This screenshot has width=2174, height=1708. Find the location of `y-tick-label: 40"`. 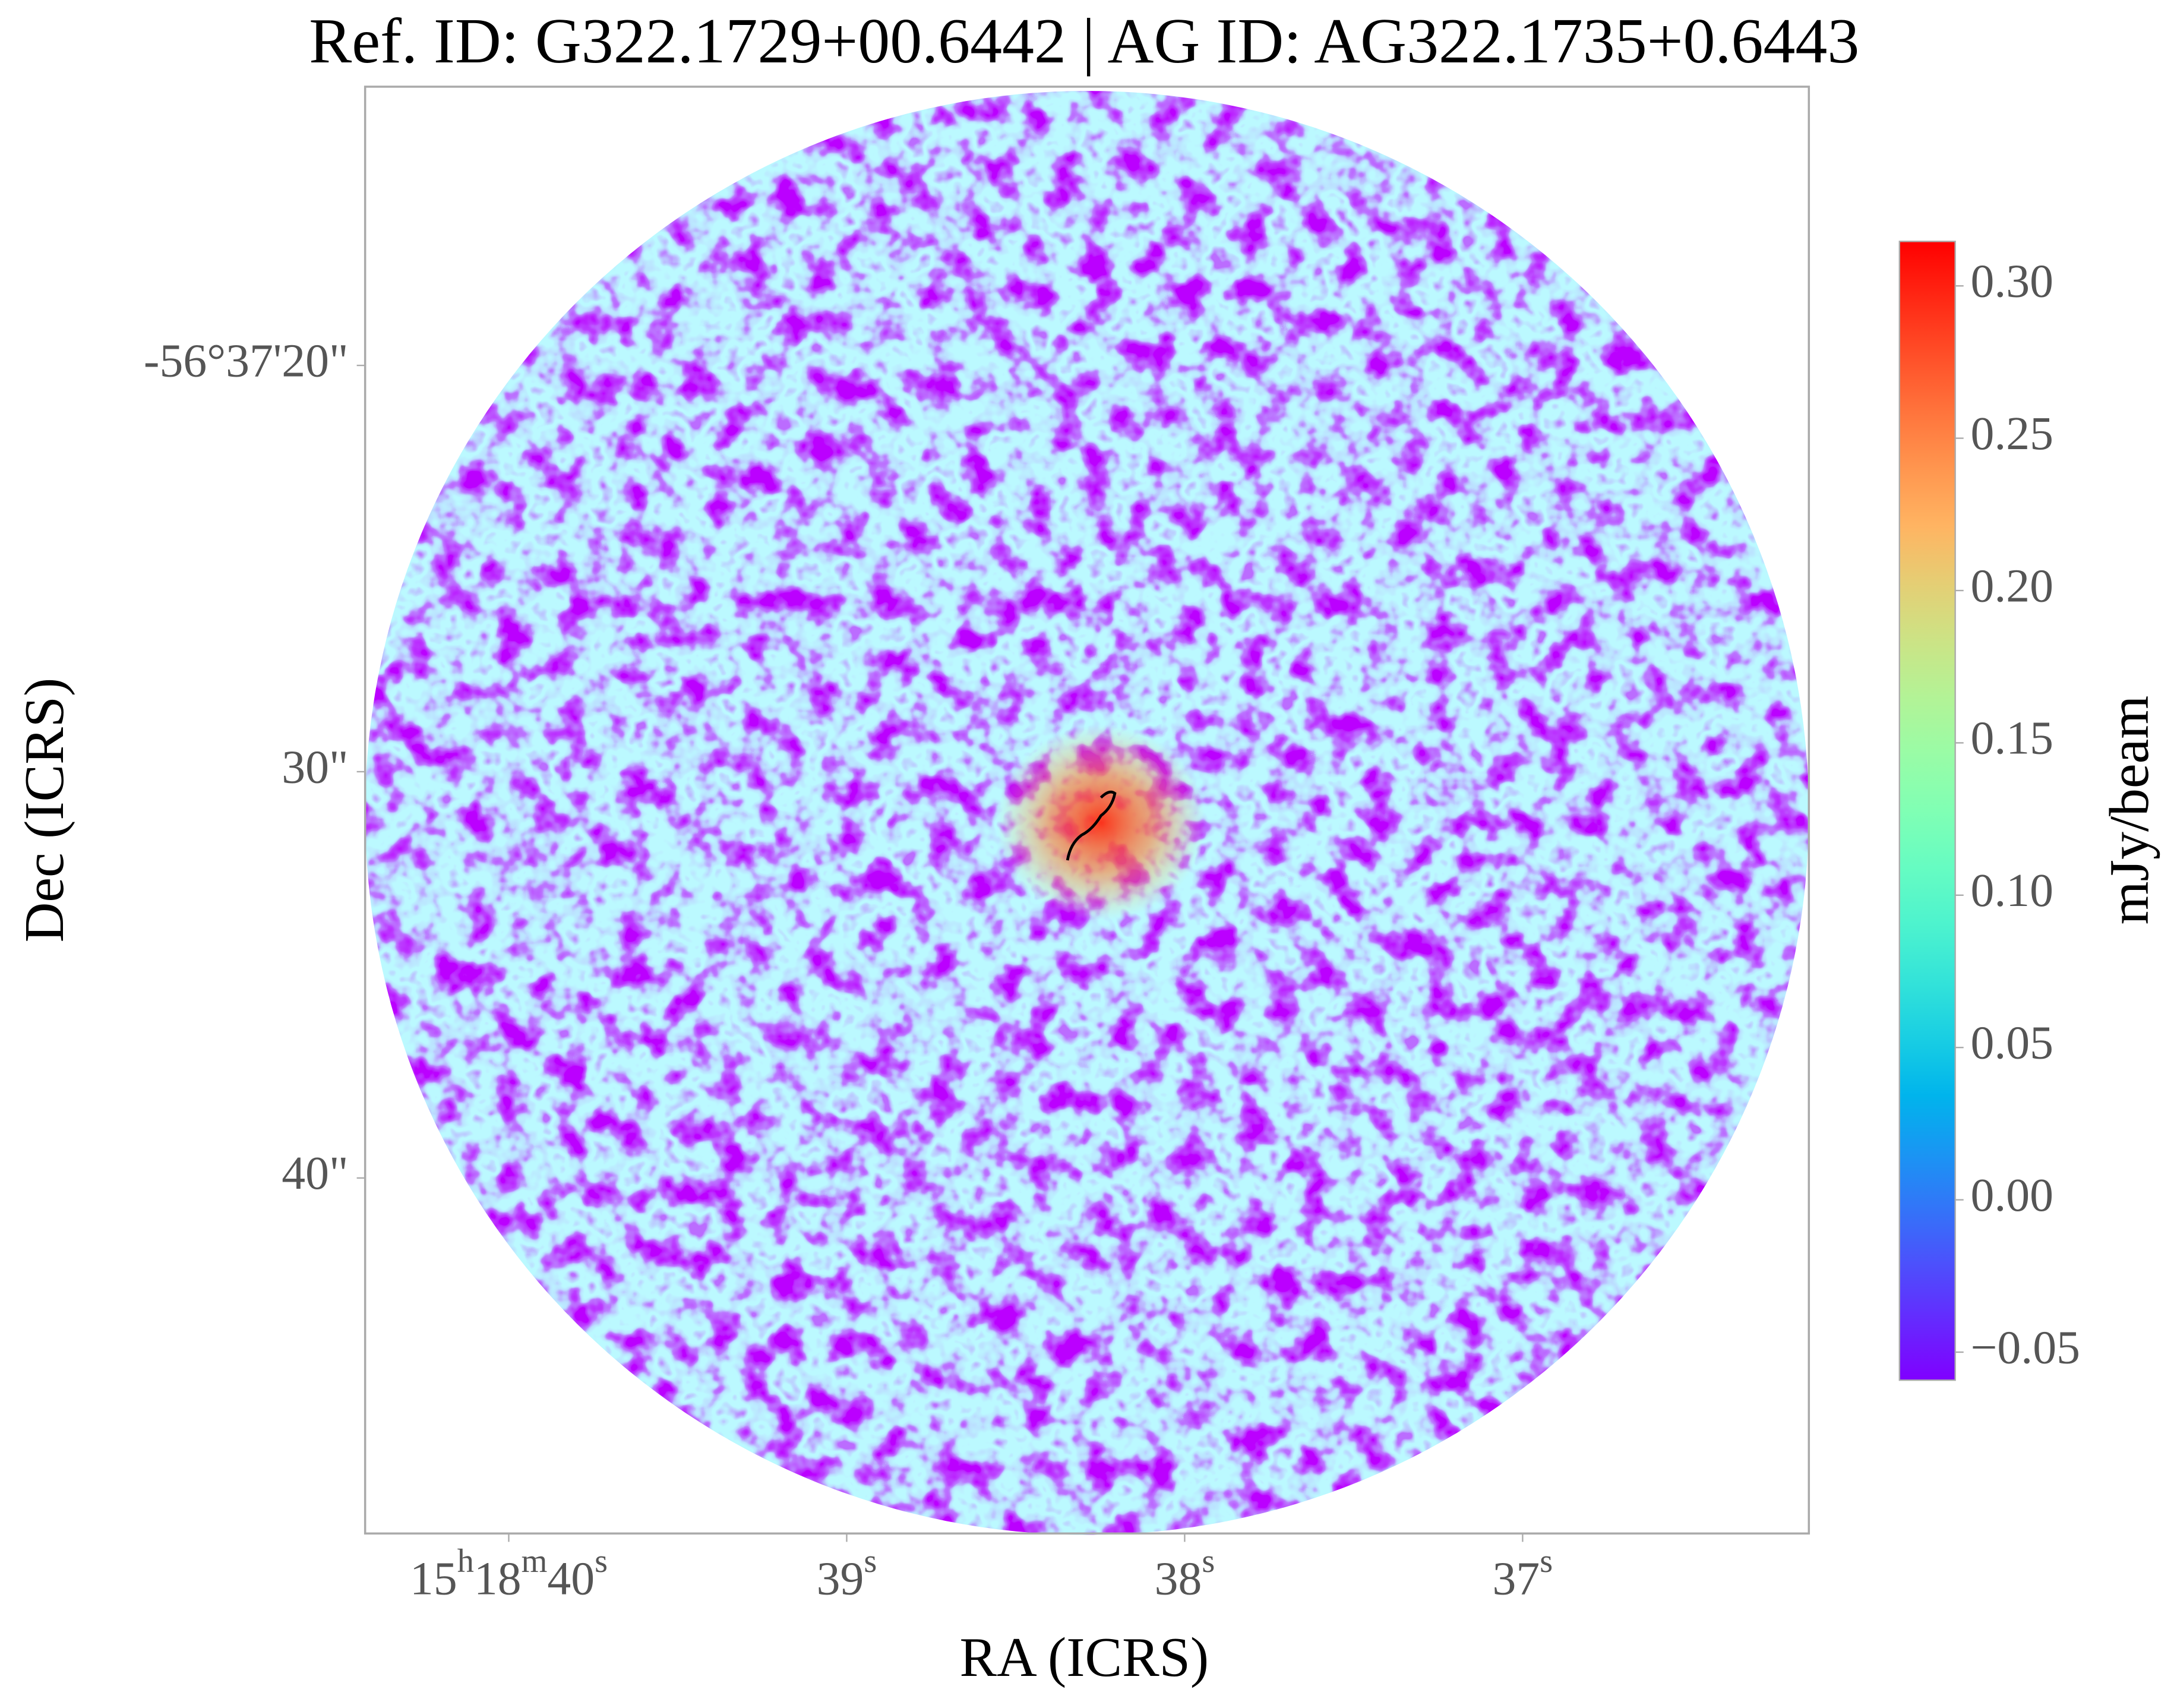

y-tick-label: 40" is located at coordinates (315, 1173).